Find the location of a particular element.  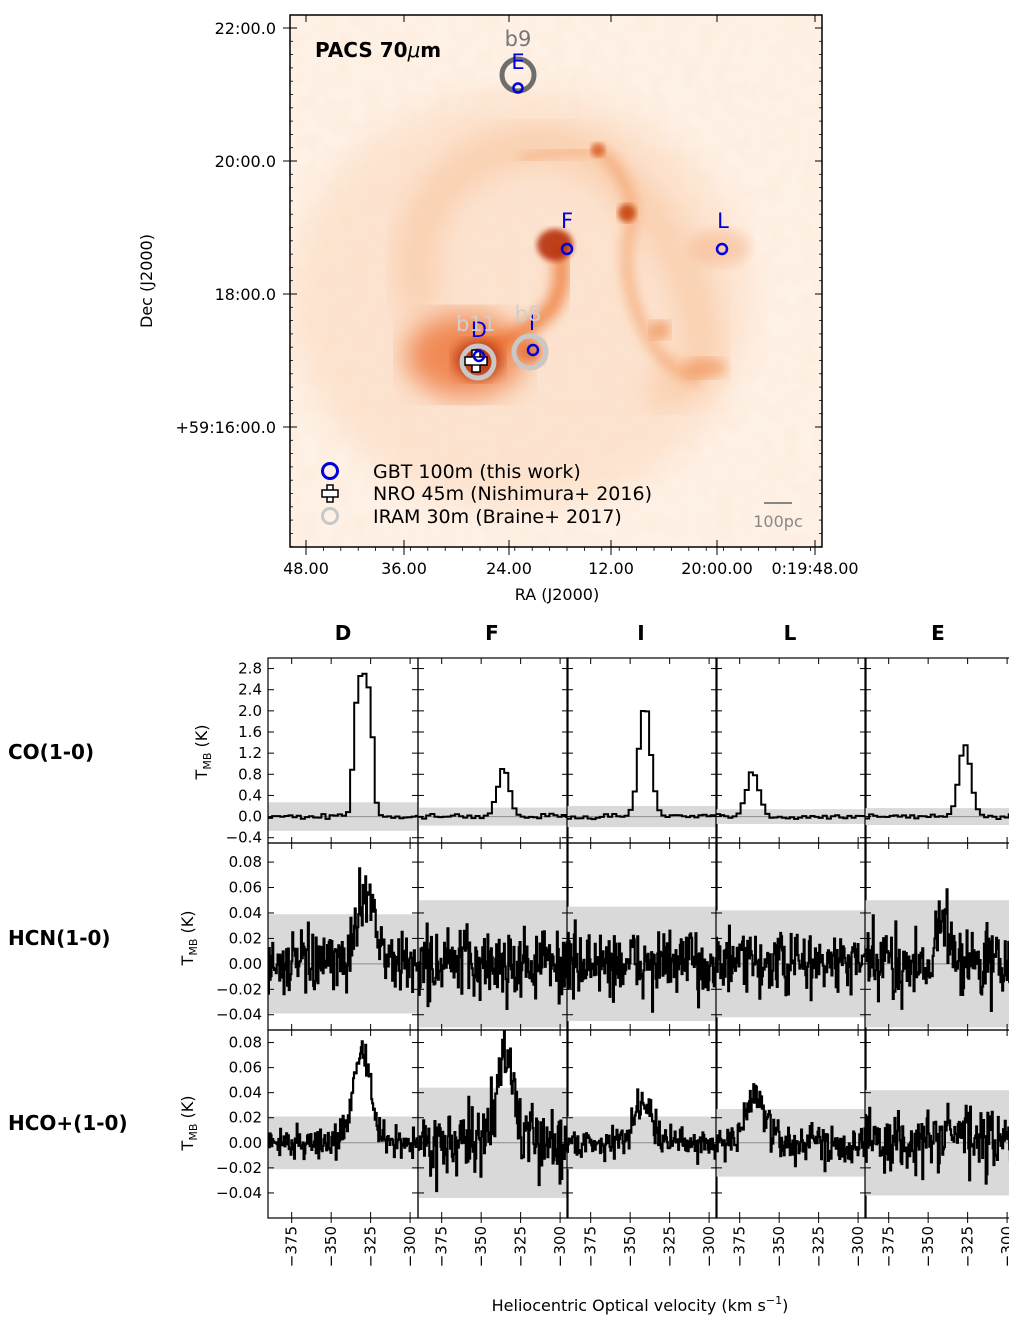

spectrum-panel: 2.8 2.4 2.0 1.6 1.2 0.8 0.4 0.0 −0.4 is located at coordinates (322, 752).